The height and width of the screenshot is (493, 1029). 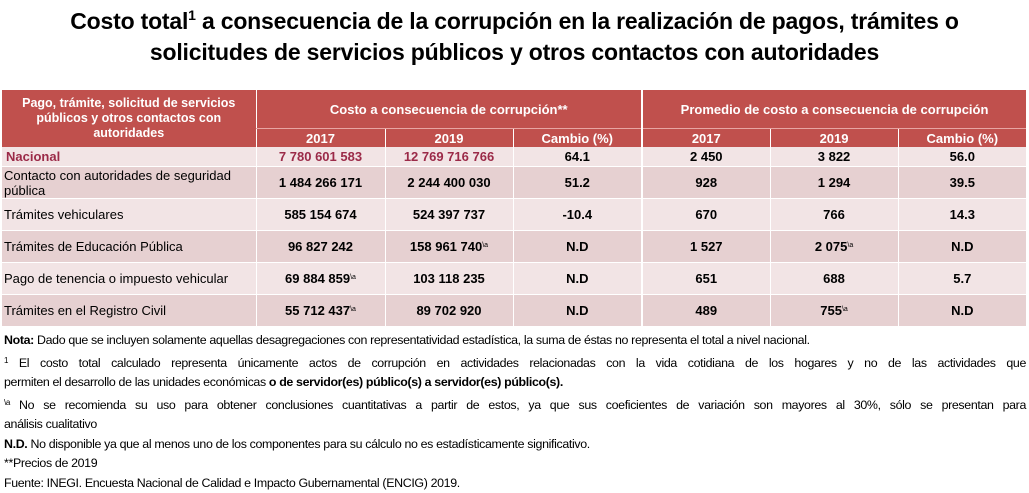 What do you see at coordinates (834, 156) in the screenshot?
I see `cell-value: 3 822` at bounding box center [834, 156].